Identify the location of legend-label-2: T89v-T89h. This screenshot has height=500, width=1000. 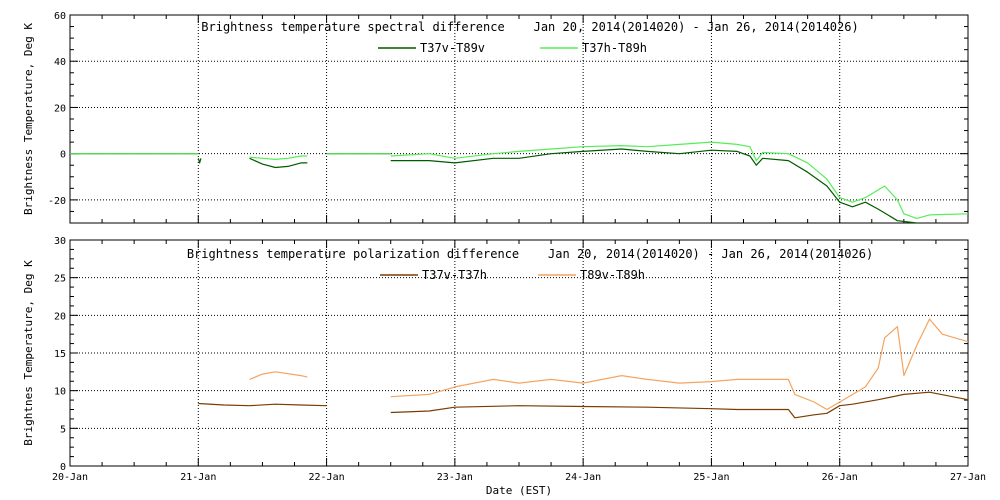
(612, 275).